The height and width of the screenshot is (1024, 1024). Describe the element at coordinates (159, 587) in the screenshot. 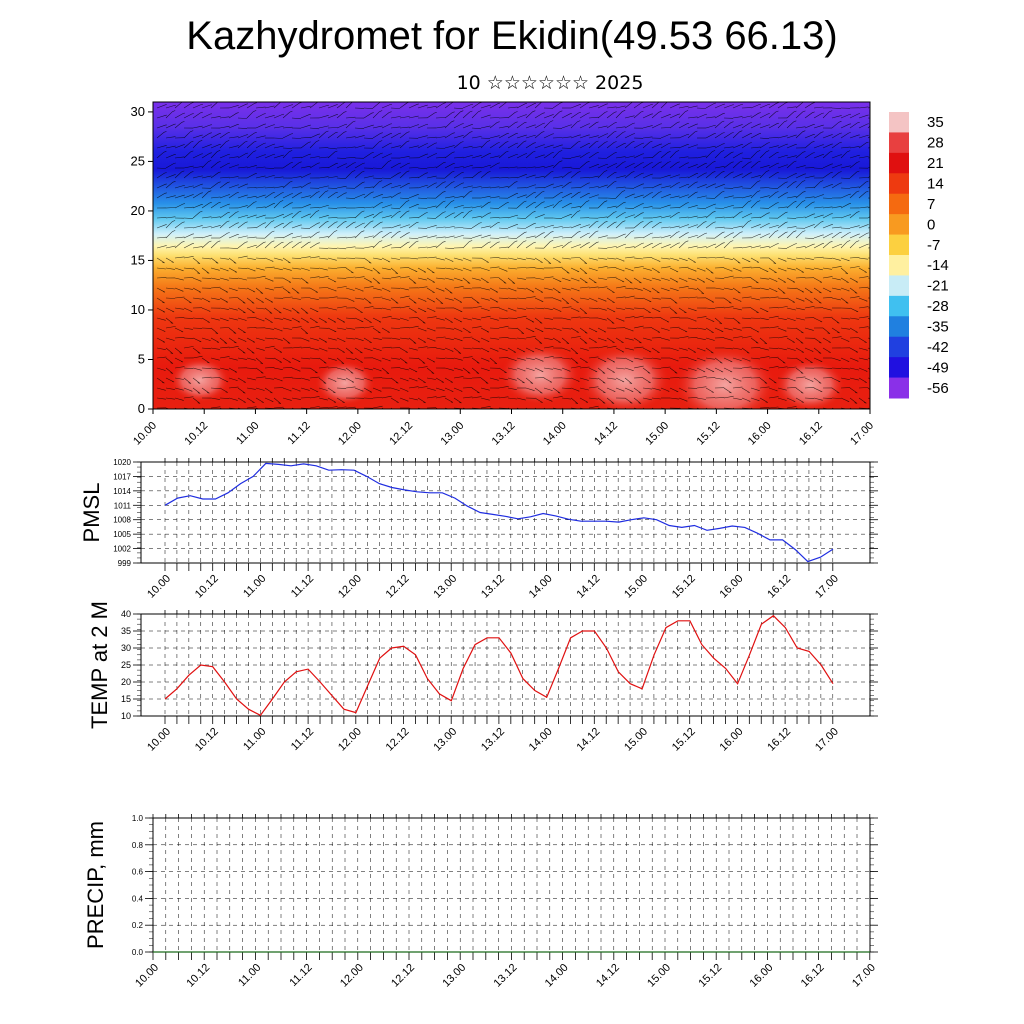

I see `x-tick-label: 10.00` at that location.